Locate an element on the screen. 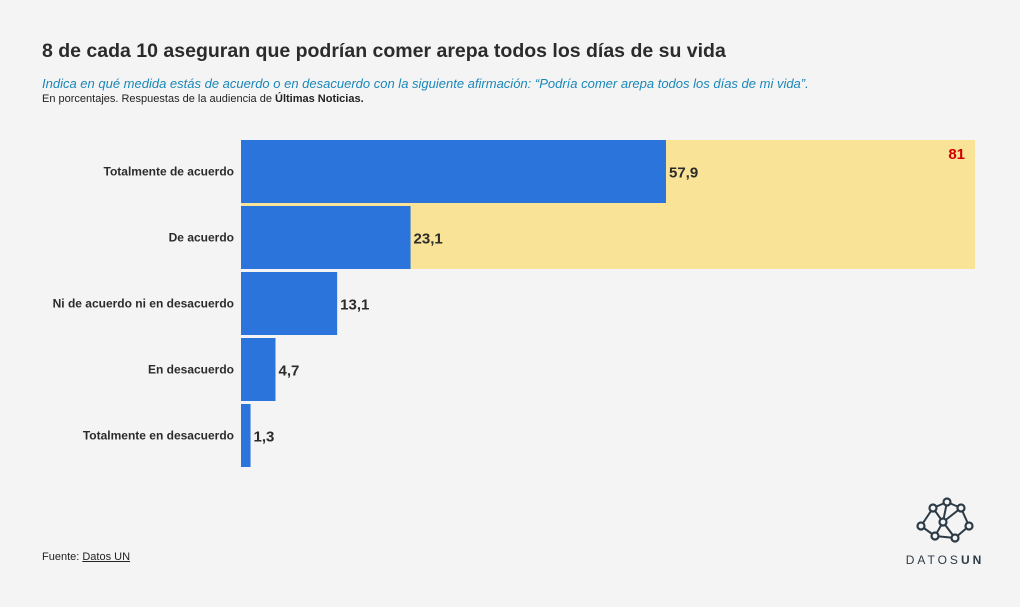  source-prefix: Fuente: is located at coordinates (62, 557).